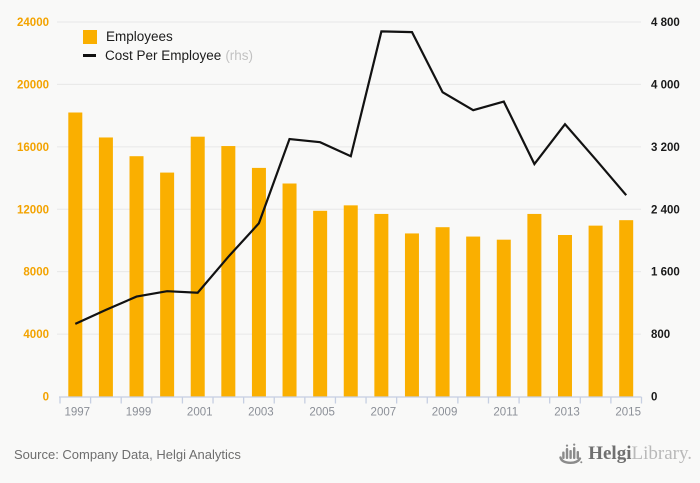 This screenshot has width=700, height=483. What do you see at coordinates (33, 148) in the screenshot?
I see `svg-text: 16000` at bounding box center [33, 148].